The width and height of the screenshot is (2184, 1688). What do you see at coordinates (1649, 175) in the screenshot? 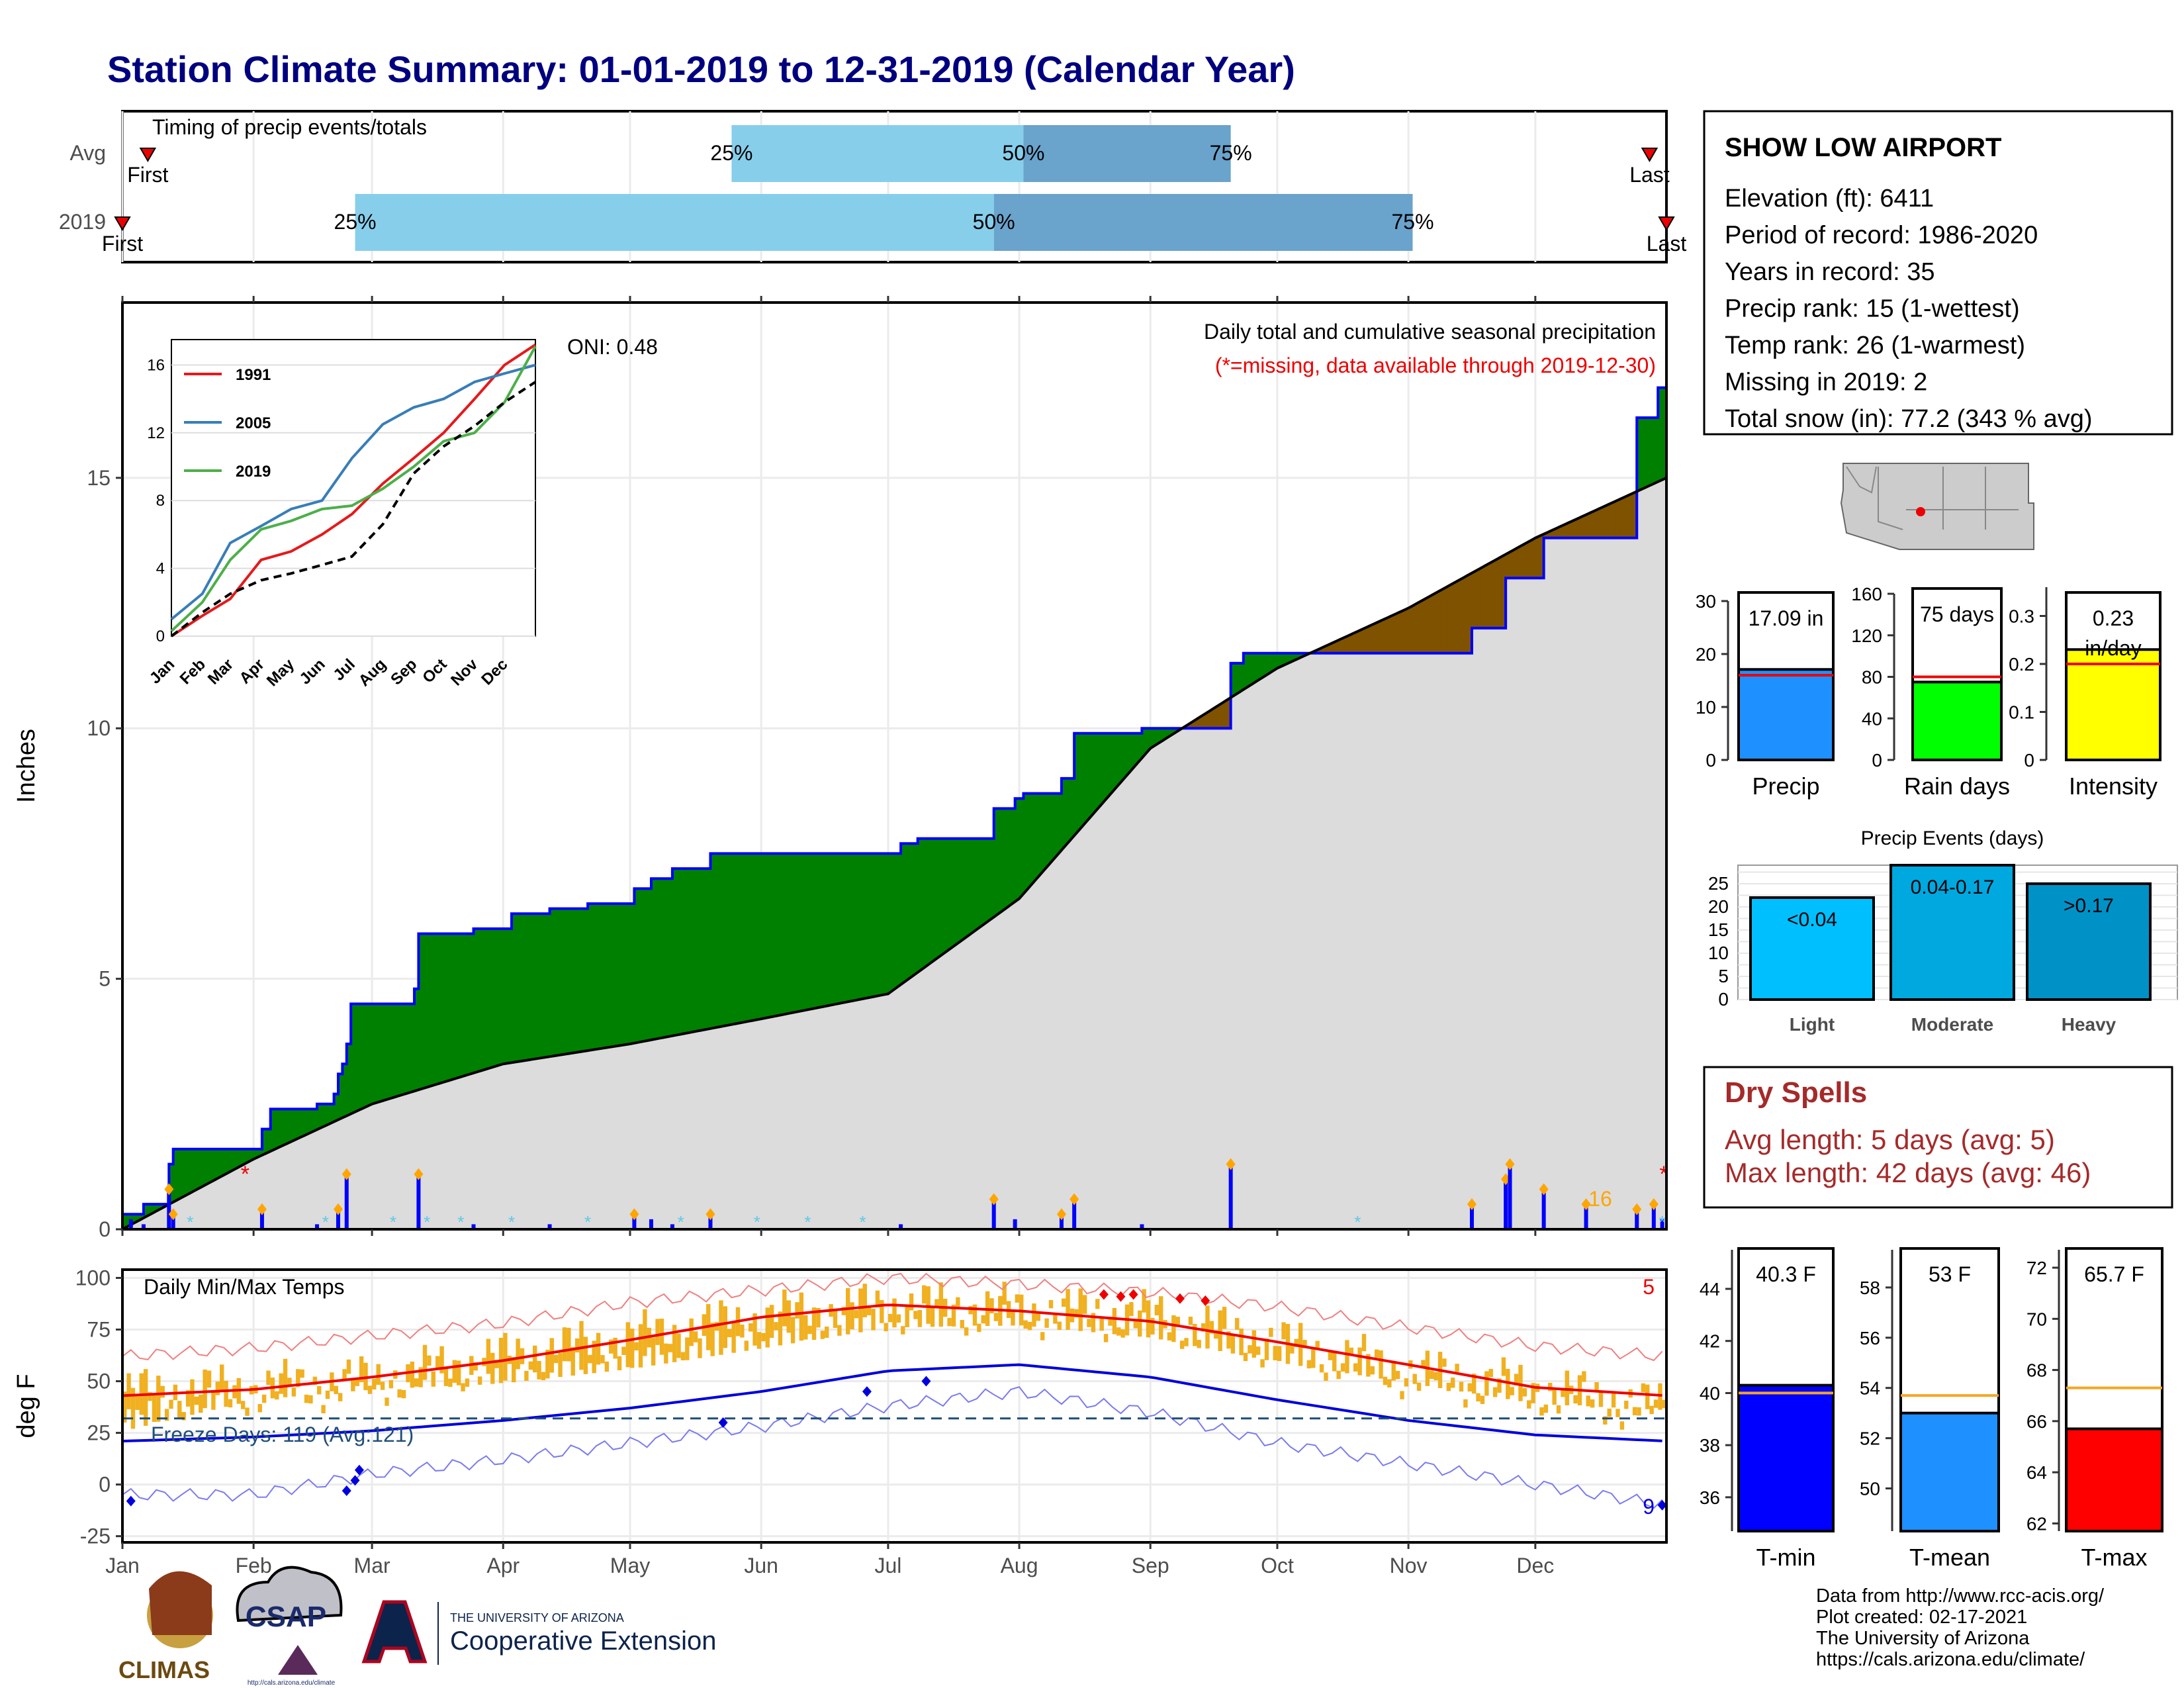
I see `last-event-label: Last` at bounding box center [1649, 175].